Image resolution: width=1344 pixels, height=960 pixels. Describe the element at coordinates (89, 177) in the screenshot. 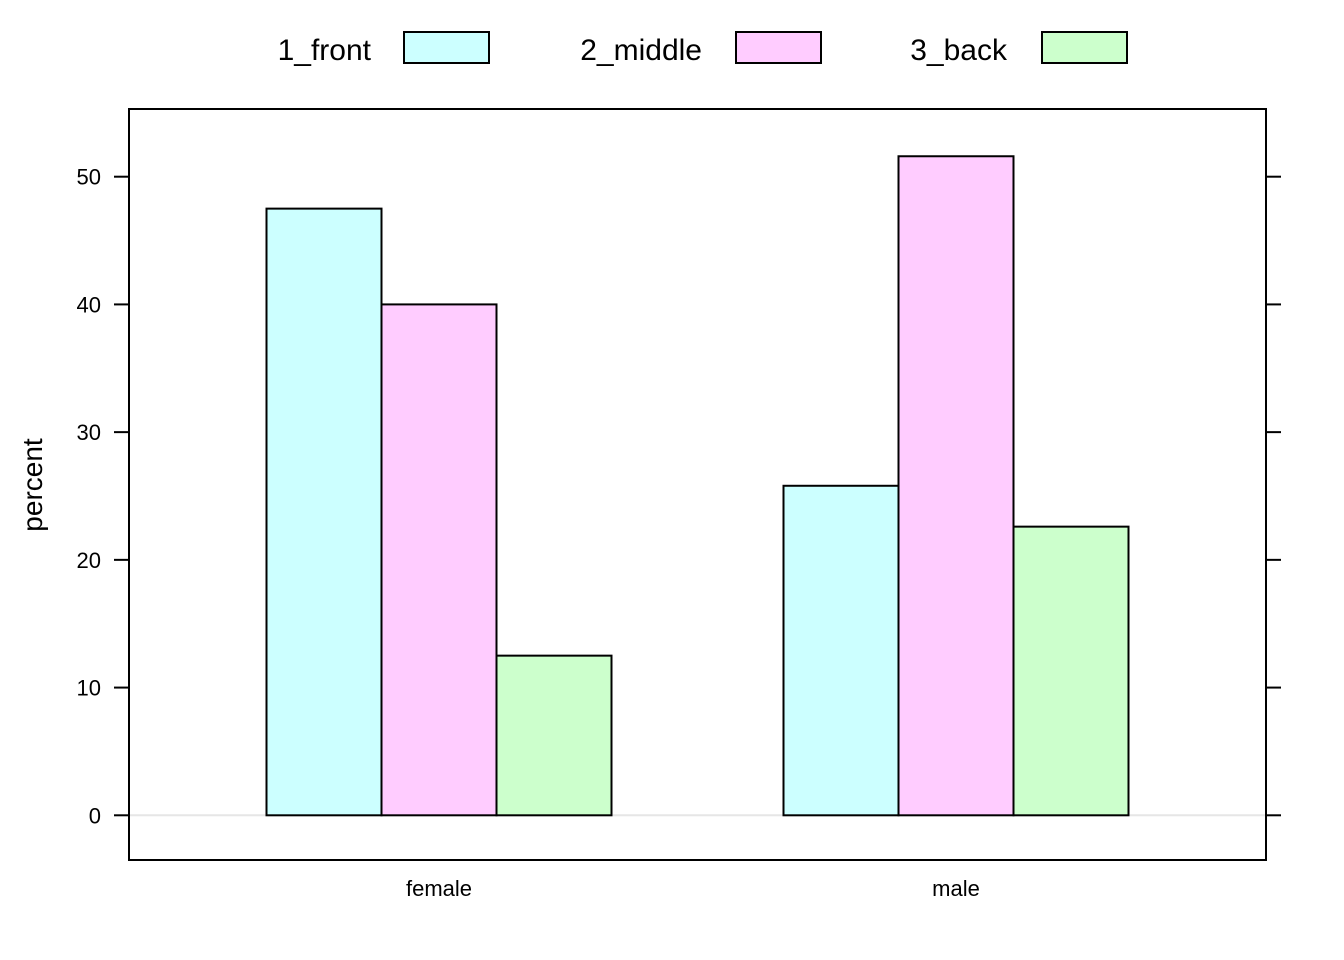

I see `y-tick-label: 50` at that location.